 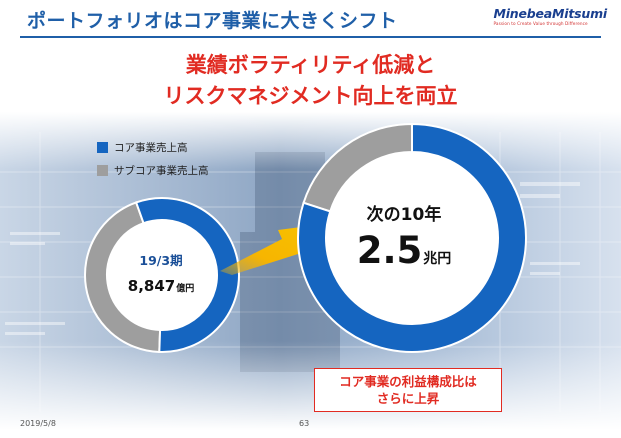 I want to click on page-number: 63, so click(x=304, y=423).